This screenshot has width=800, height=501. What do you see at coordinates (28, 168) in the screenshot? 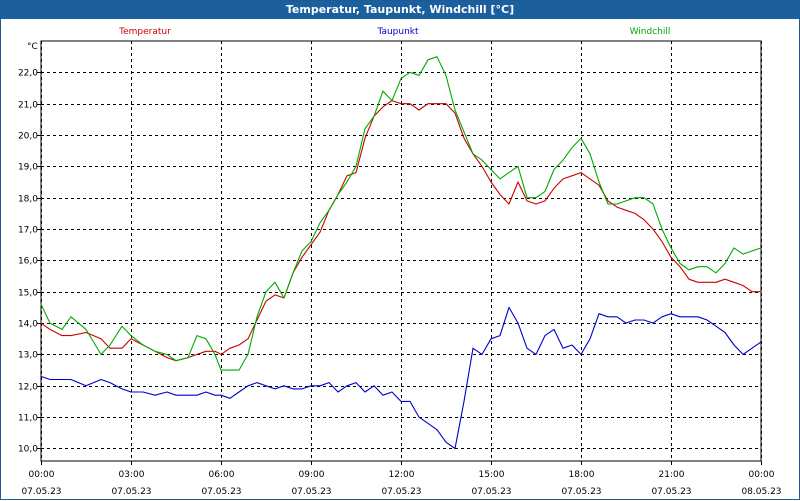
I see `y-tick-label: 19,0` at bounding box center [28, 168].